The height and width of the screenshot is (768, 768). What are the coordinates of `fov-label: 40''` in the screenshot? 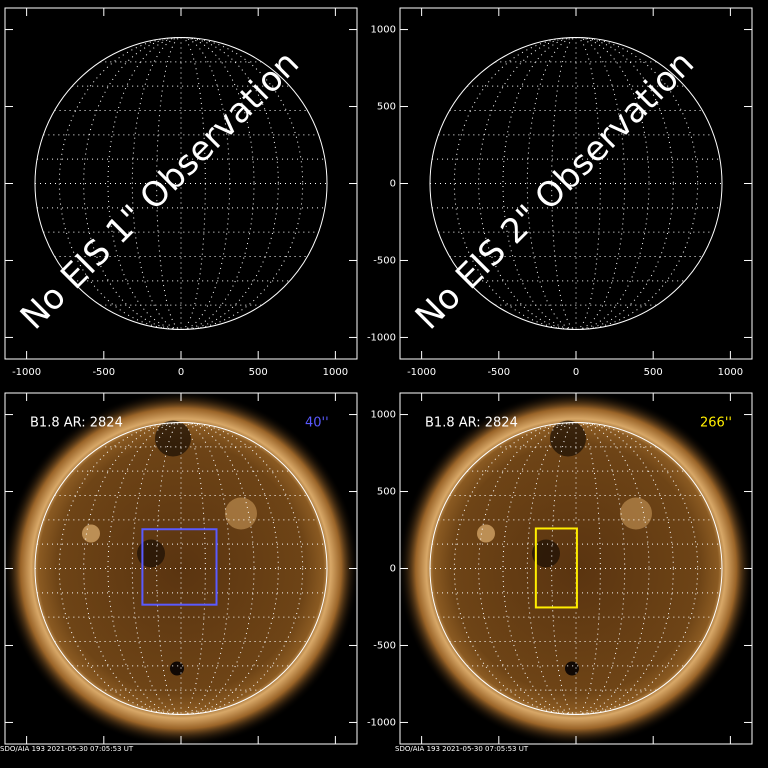 It's located at (317, 423).